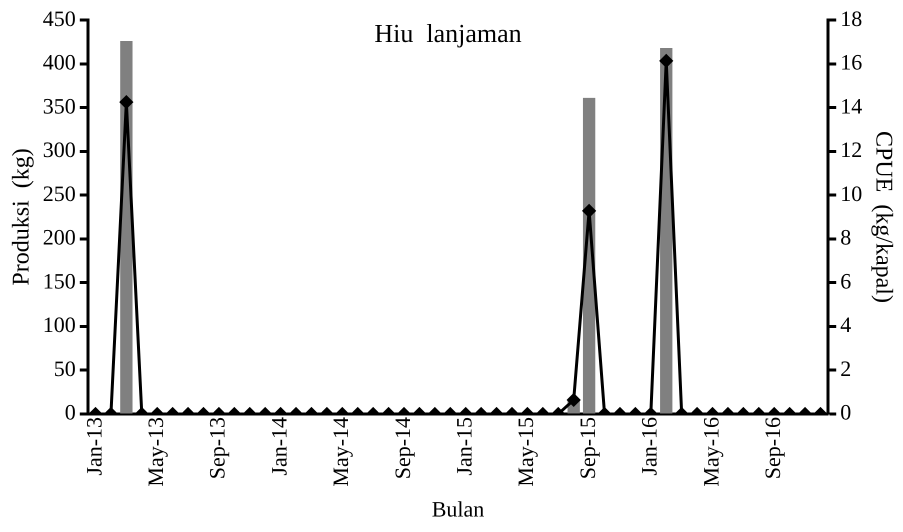 The width and height of the screenshot is (903, 532). What do you see at coordinates (846, 368) in the screenshot?
I see `y2-tick-label: 2` at bounding box center [846, 368].